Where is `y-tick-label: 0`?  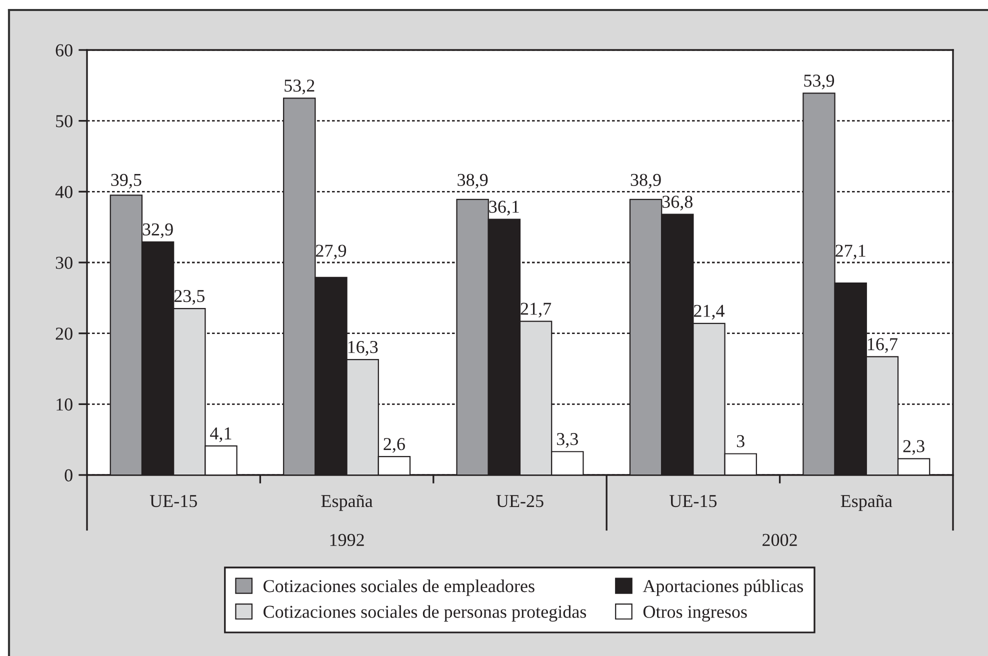
y-tick-label: 0 is located at coordinates (68, 475).